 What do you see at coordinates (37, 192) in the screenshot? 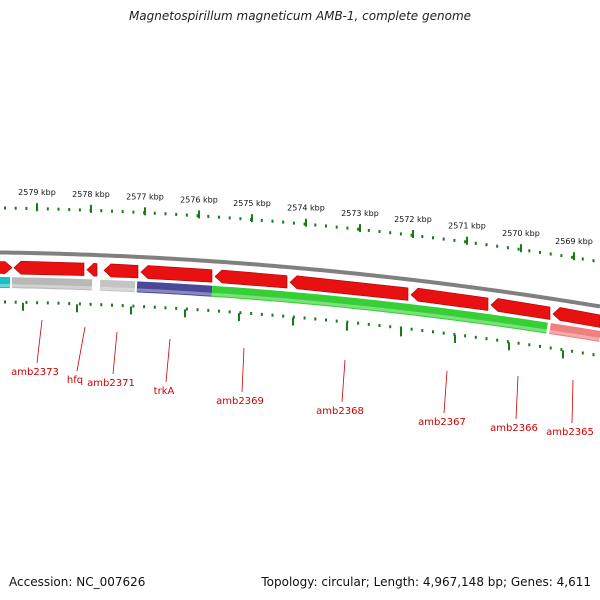
I see `scale-tick-label: 2579 kbp` at bounding box center [37, 192].